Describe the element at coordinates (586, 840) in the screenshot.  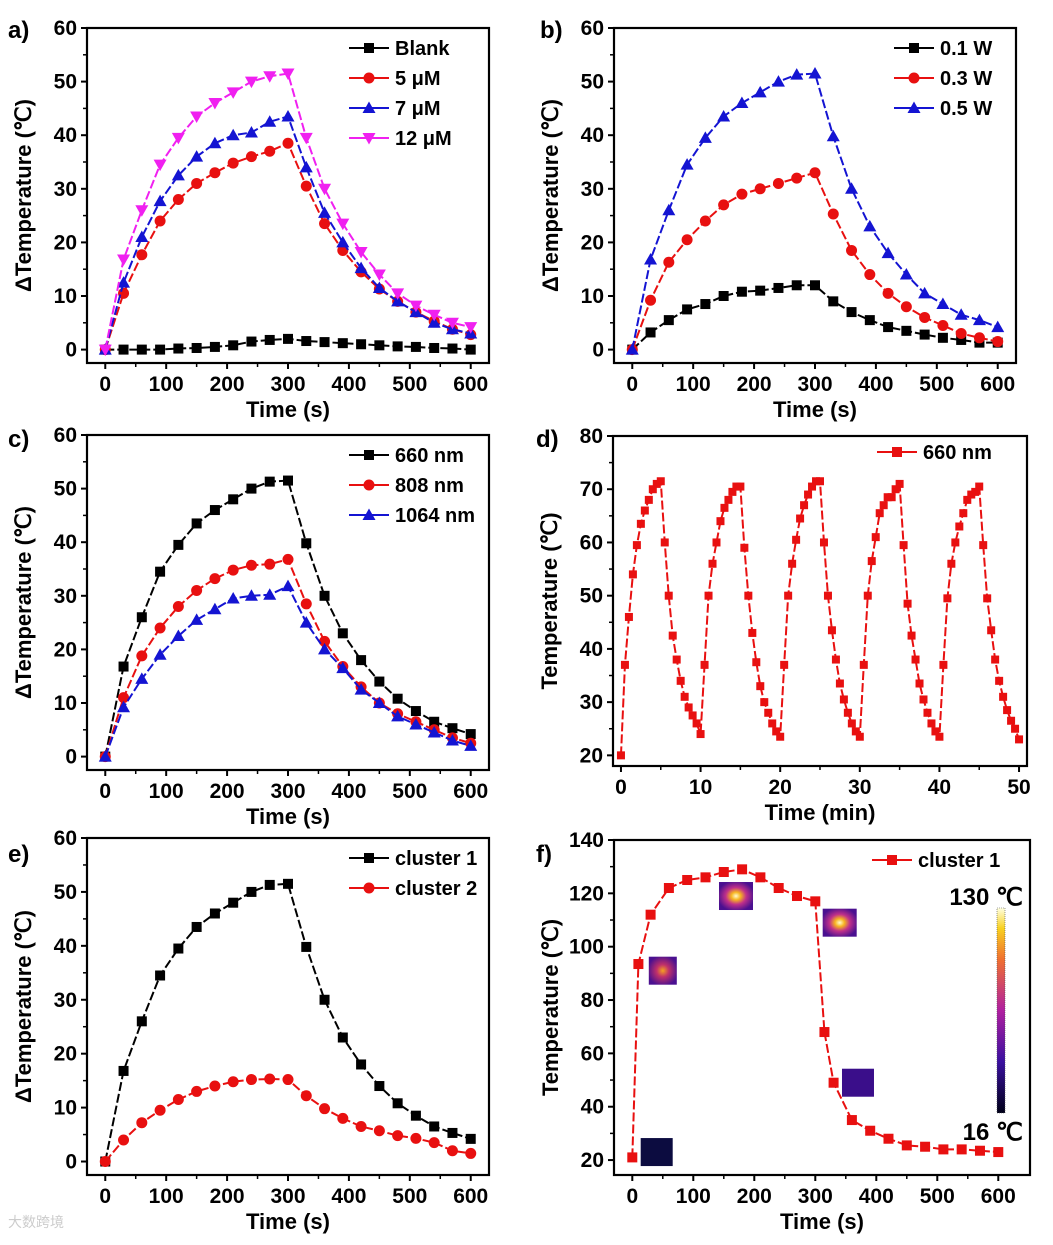
I see `y-tick-label: 140` at that location.